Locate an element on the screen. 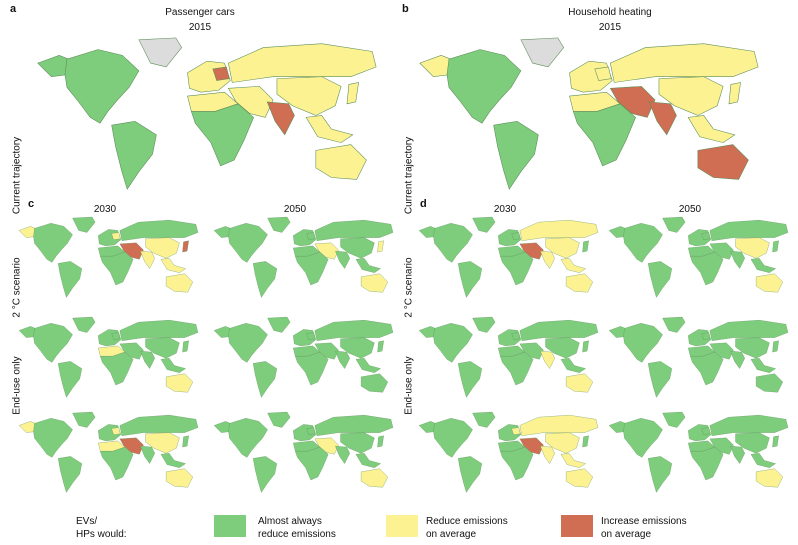  world-map-d_eu_2030 is located at coordinates (508, 452).